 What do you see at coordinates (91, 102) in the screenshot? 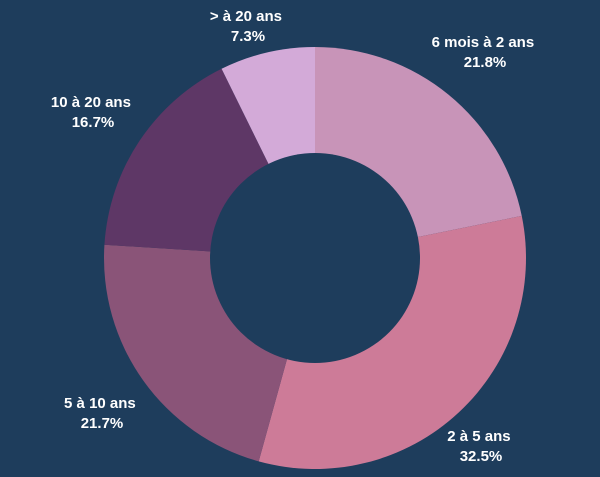
I see `slice-name-3: 10 à 20 ans` at bounding box center [91, 102].